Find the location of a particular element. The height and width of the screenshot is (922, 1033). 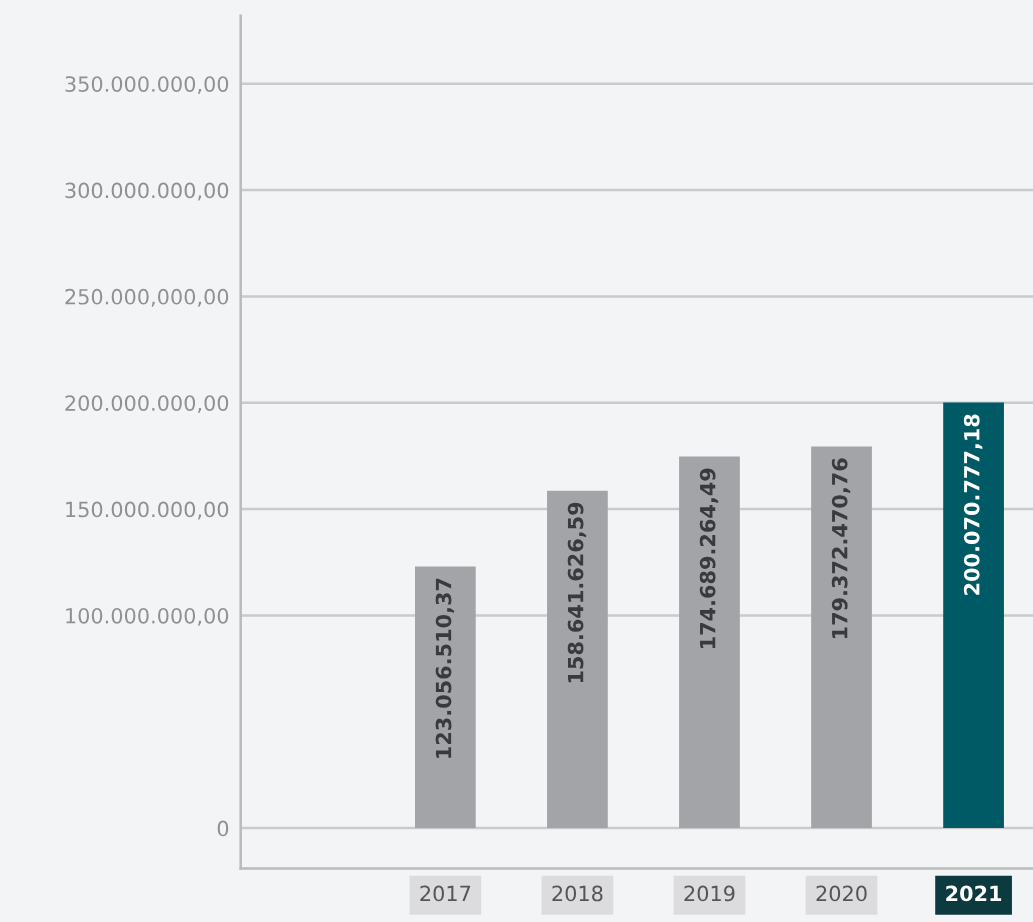

x-tick-label: 2019 is located at coordinates (709, 893).